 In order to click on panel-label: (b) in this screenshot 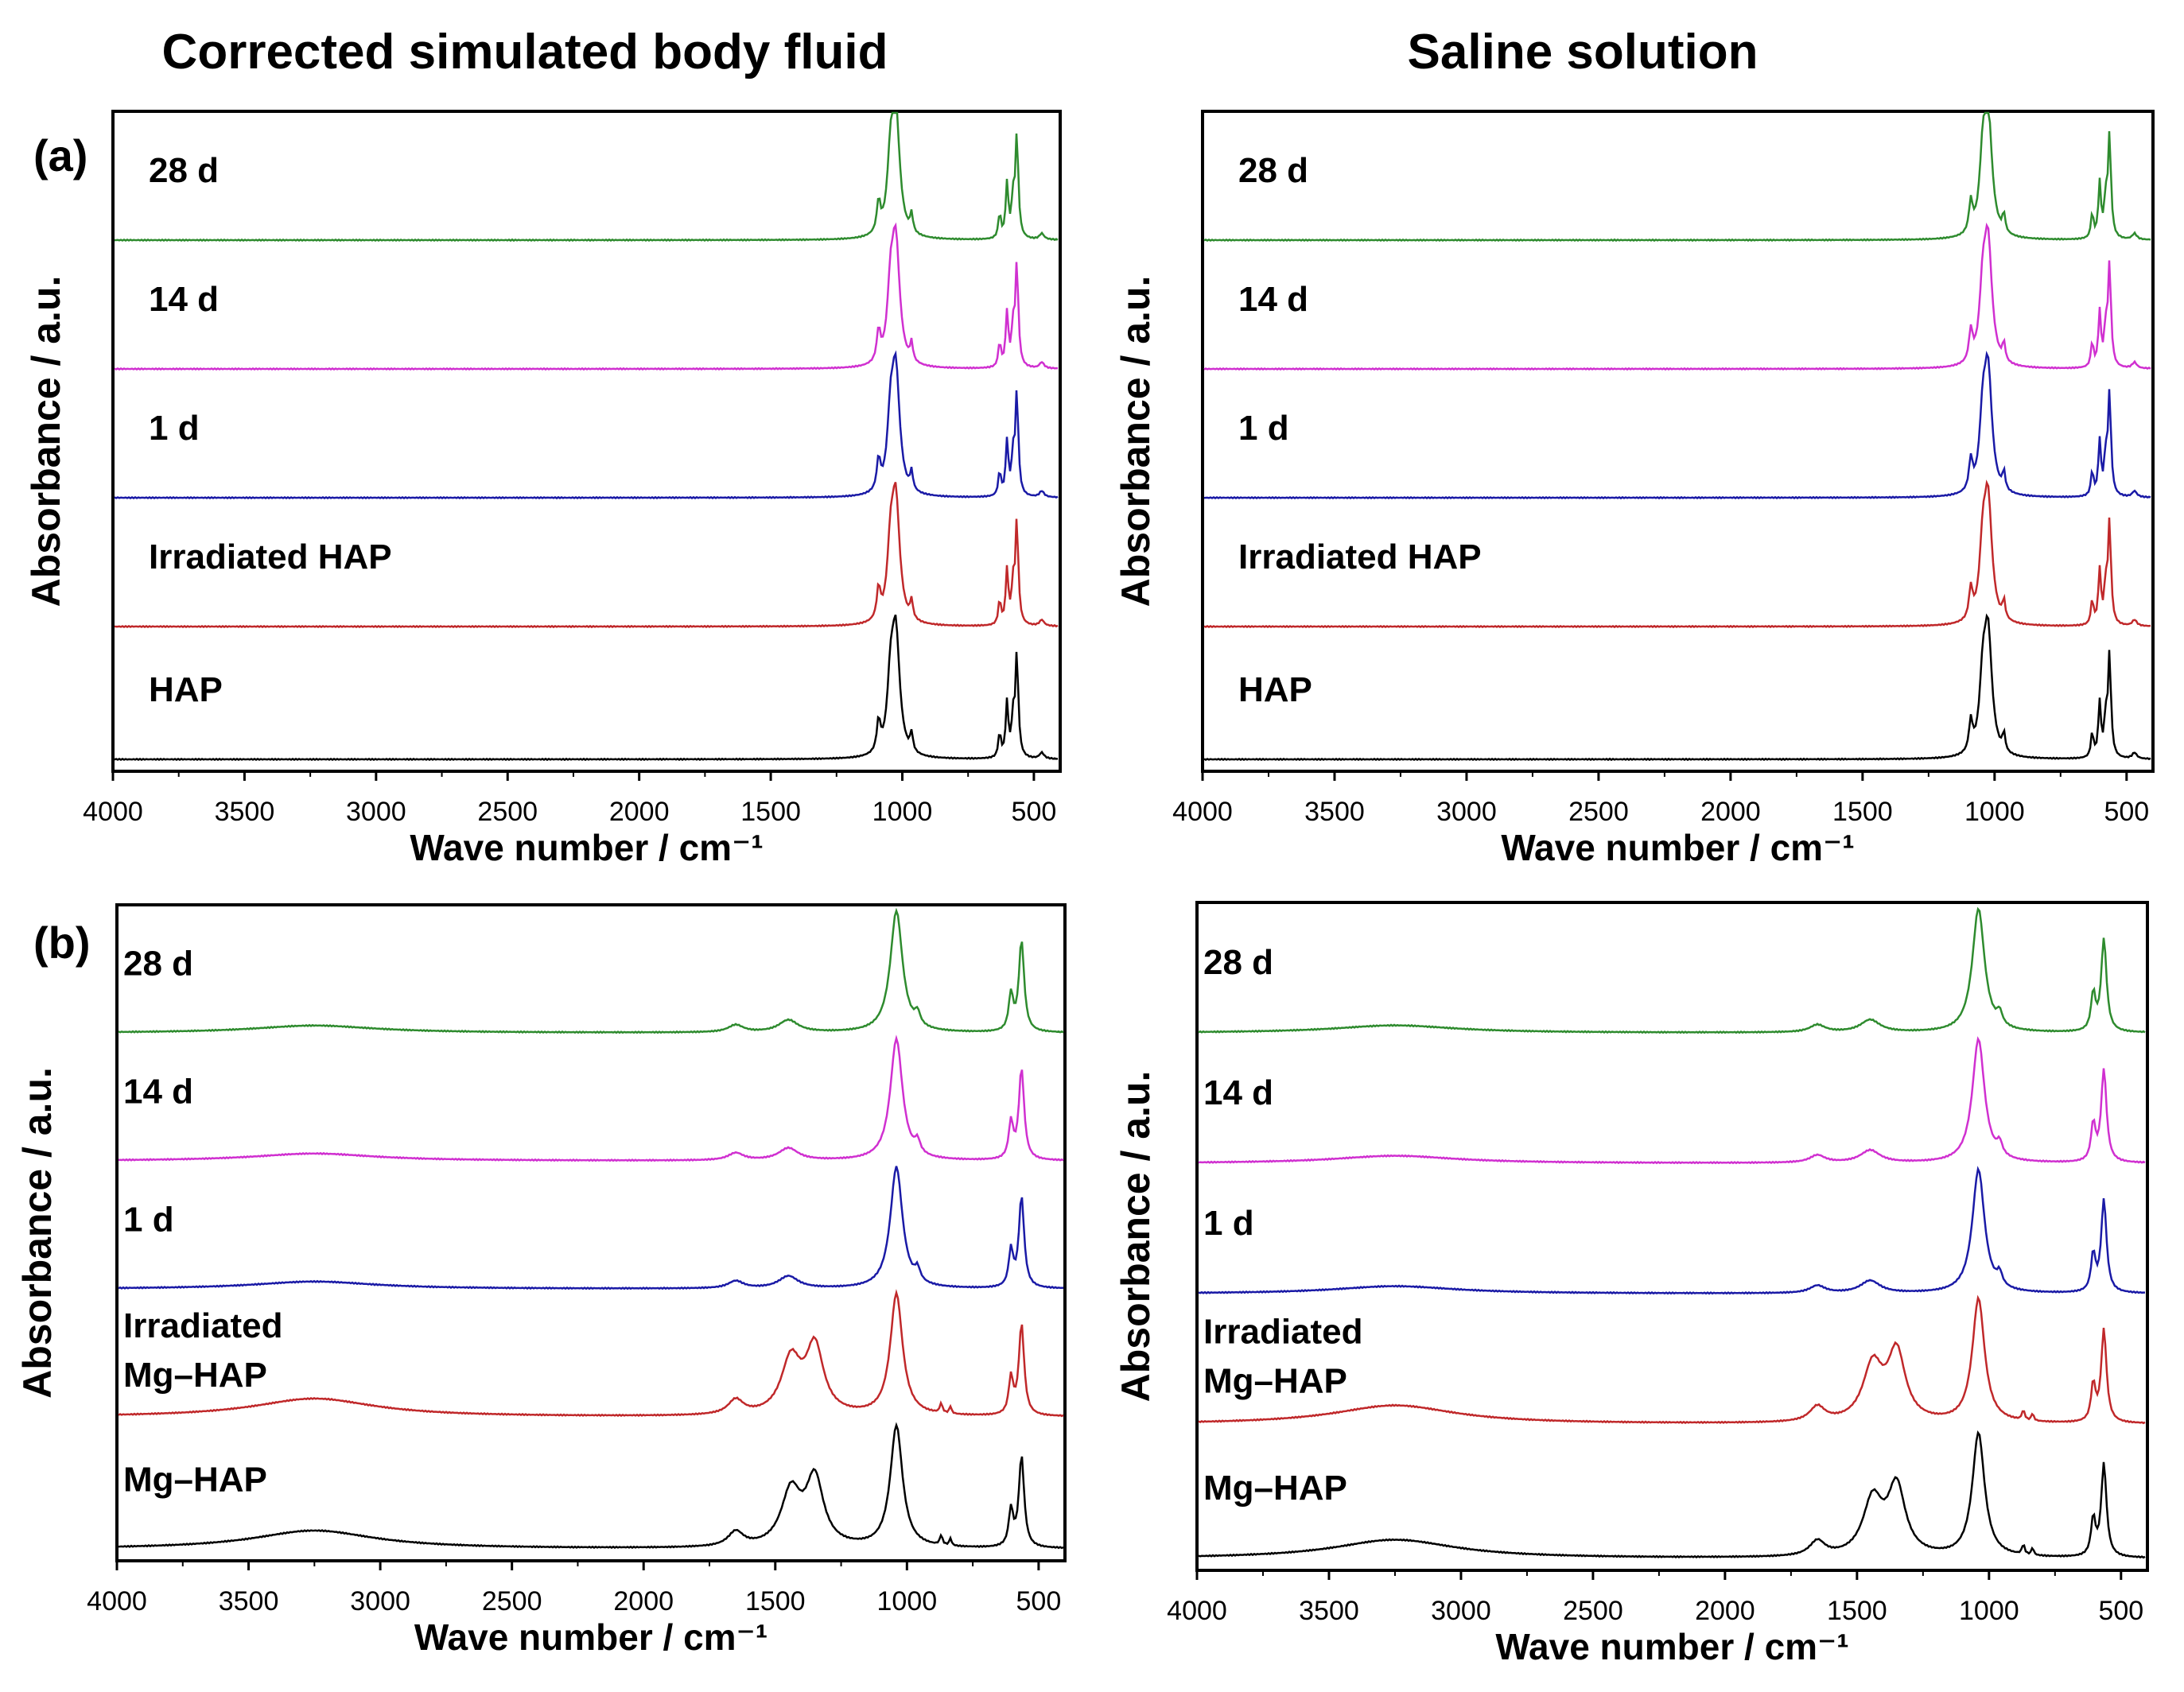, I will do `click(62, 943)`.